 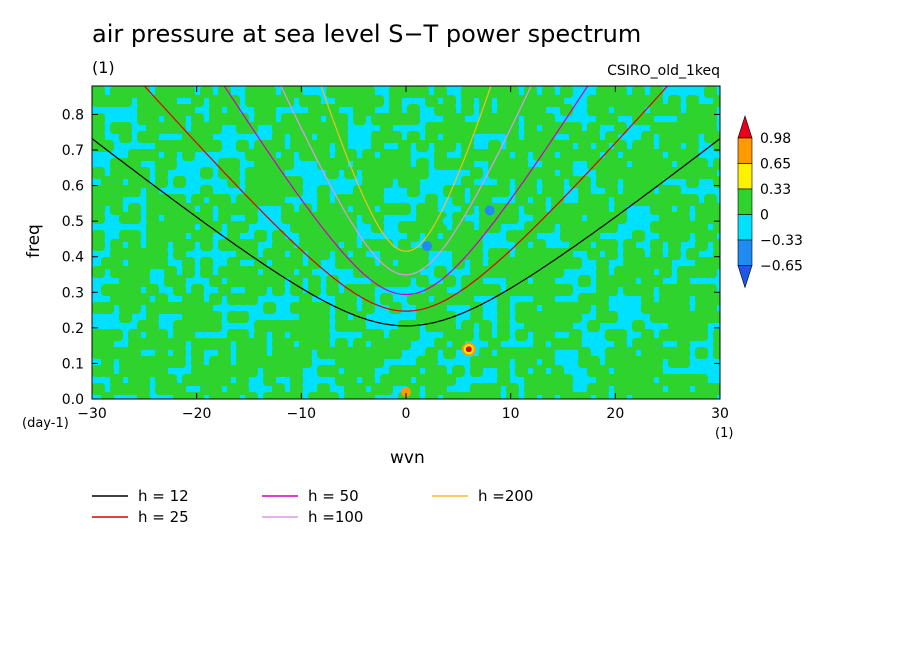 What do you see at coordinates (615, 414) in the screenshot?
I see `x-tick-label: 20` at bounding box center [615, 414].